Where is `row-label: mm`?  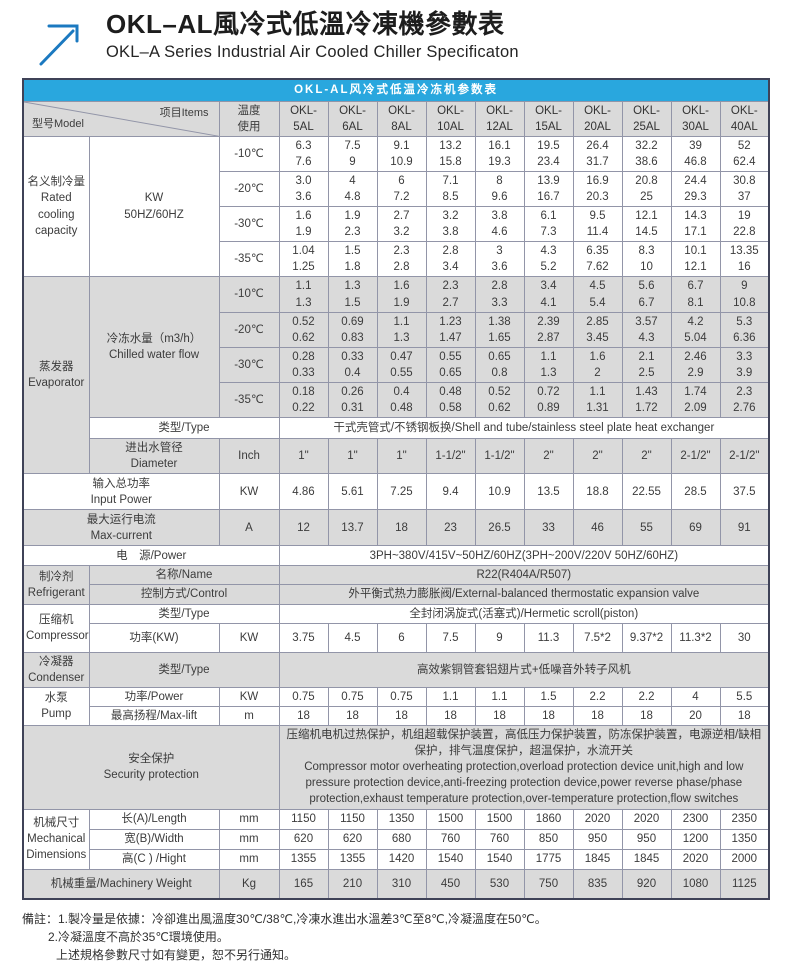
row-label: mm is located at coordinates (249, 839).